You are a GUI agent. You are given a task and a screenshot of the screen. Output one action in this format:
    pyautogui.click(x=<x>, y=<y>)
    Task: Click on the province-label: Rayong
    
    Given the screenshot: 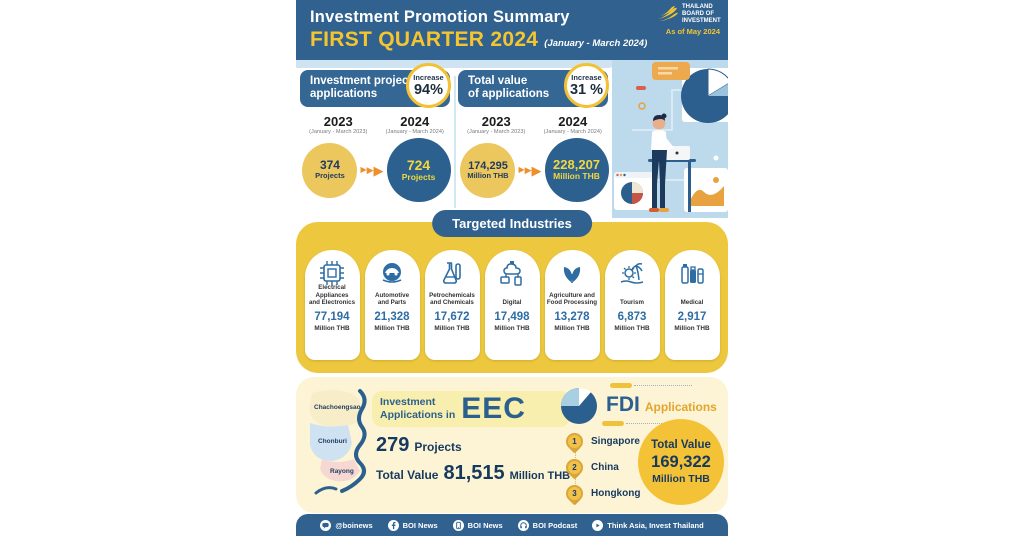 What is the action you would take?
    pyautogui.click(x=342, y=471)
    